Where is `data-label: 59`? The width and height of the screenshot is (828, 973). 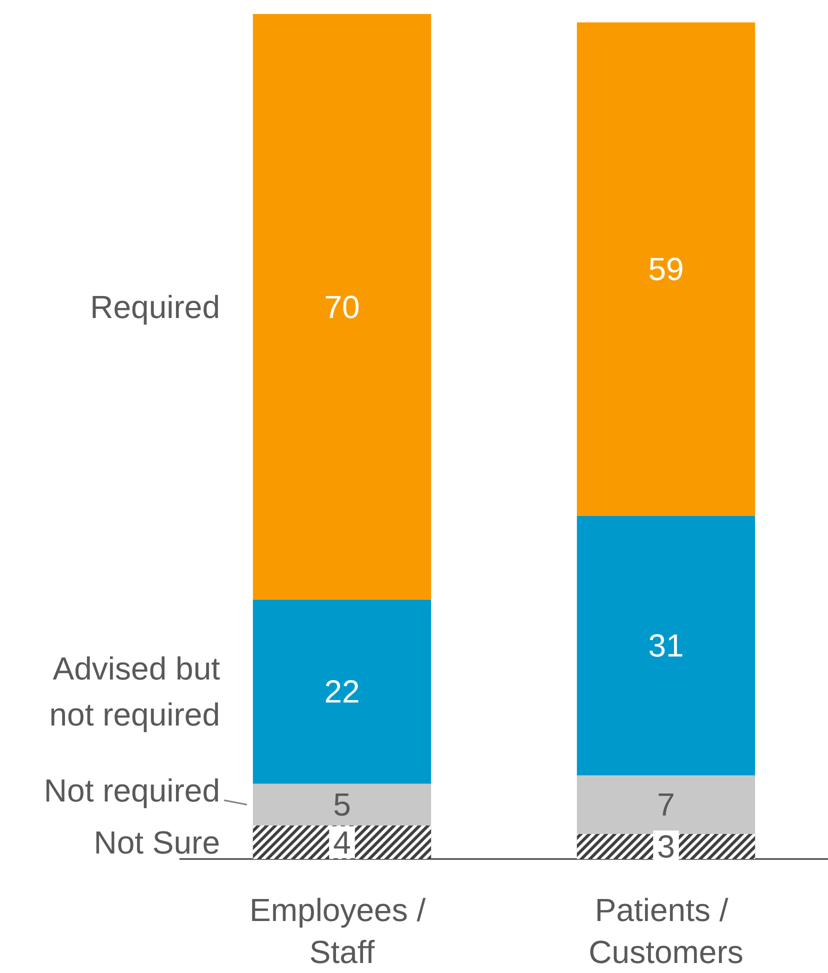
data-label: 59 is located at coordinates (666, 269).